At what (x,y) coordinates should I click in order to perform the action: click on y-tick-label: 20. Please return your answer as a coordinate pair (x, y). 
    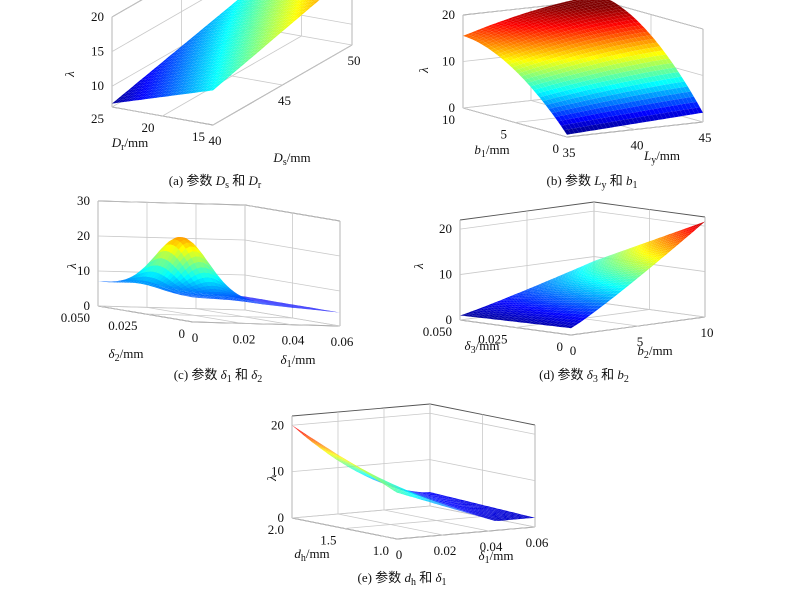
    Looking at the image, I should click on (148, 127).